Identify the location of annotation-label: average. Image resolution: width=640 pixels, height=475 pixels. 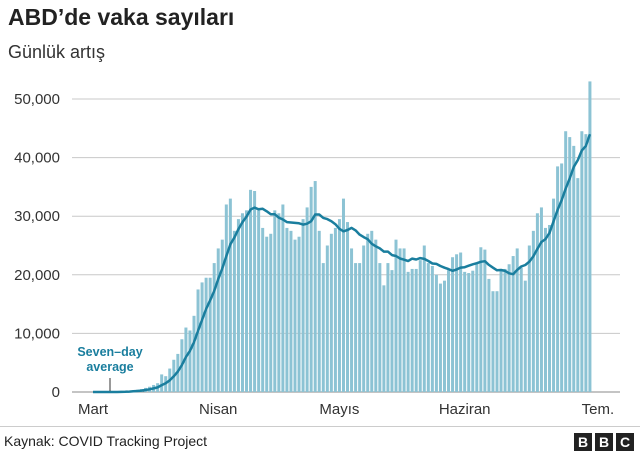
(109, 367).